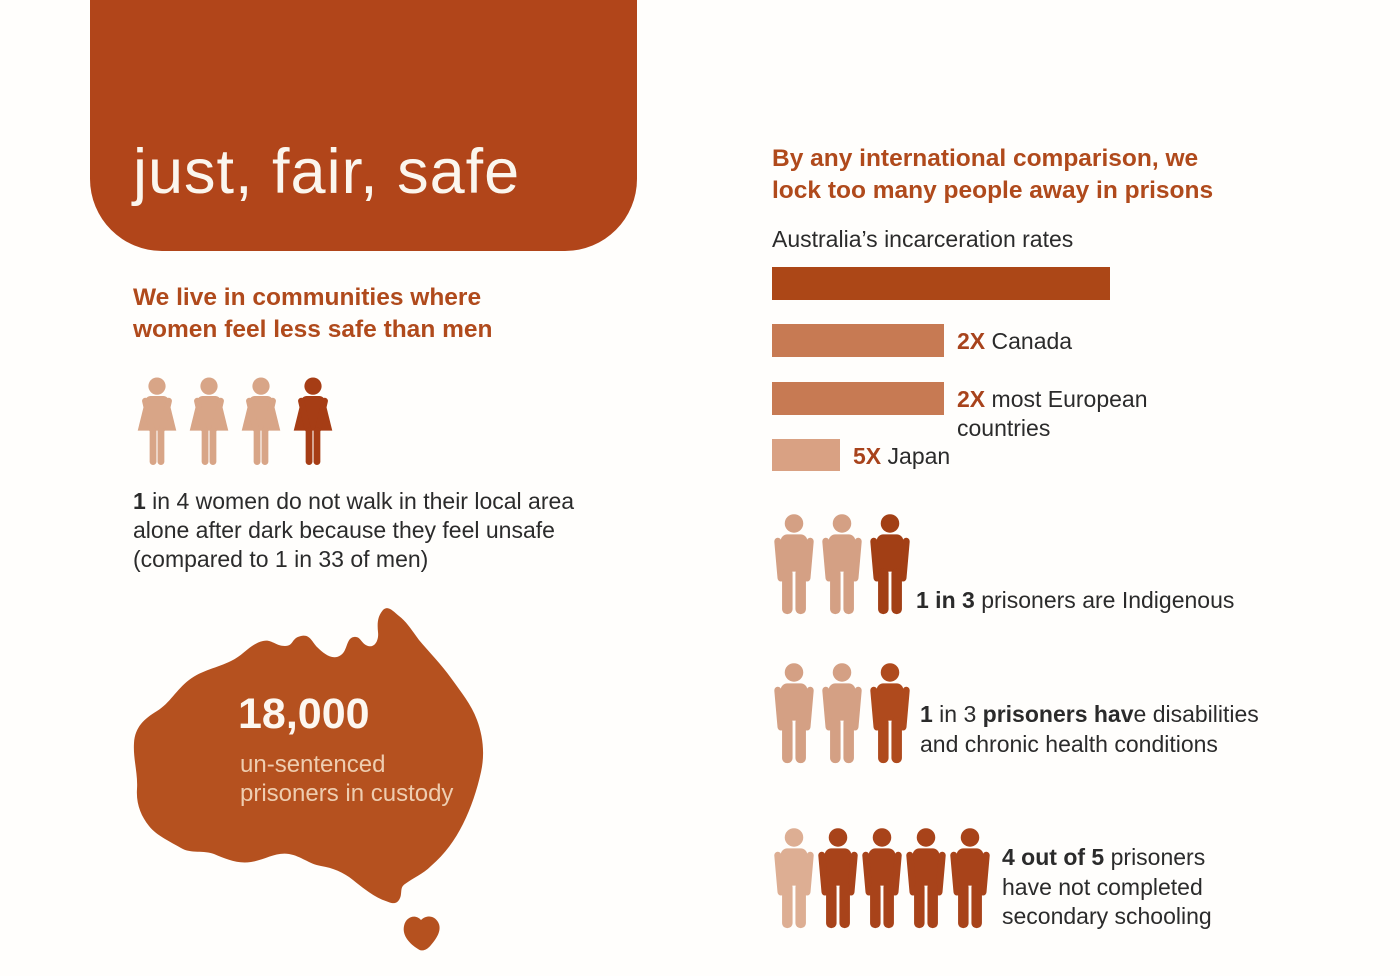  Describe the element at coordinates (941, 283) in the screenshot. I see `bar-australia` at that location.